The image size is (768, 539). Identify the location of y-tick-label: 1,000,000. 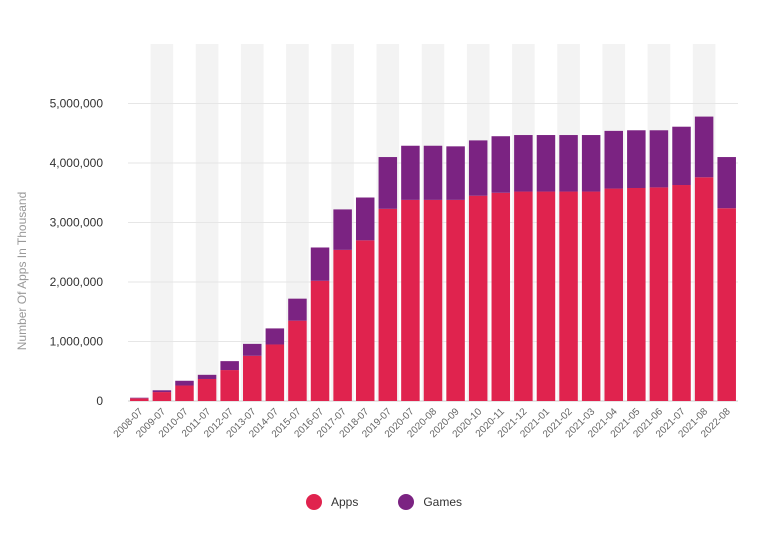
(77, 342).